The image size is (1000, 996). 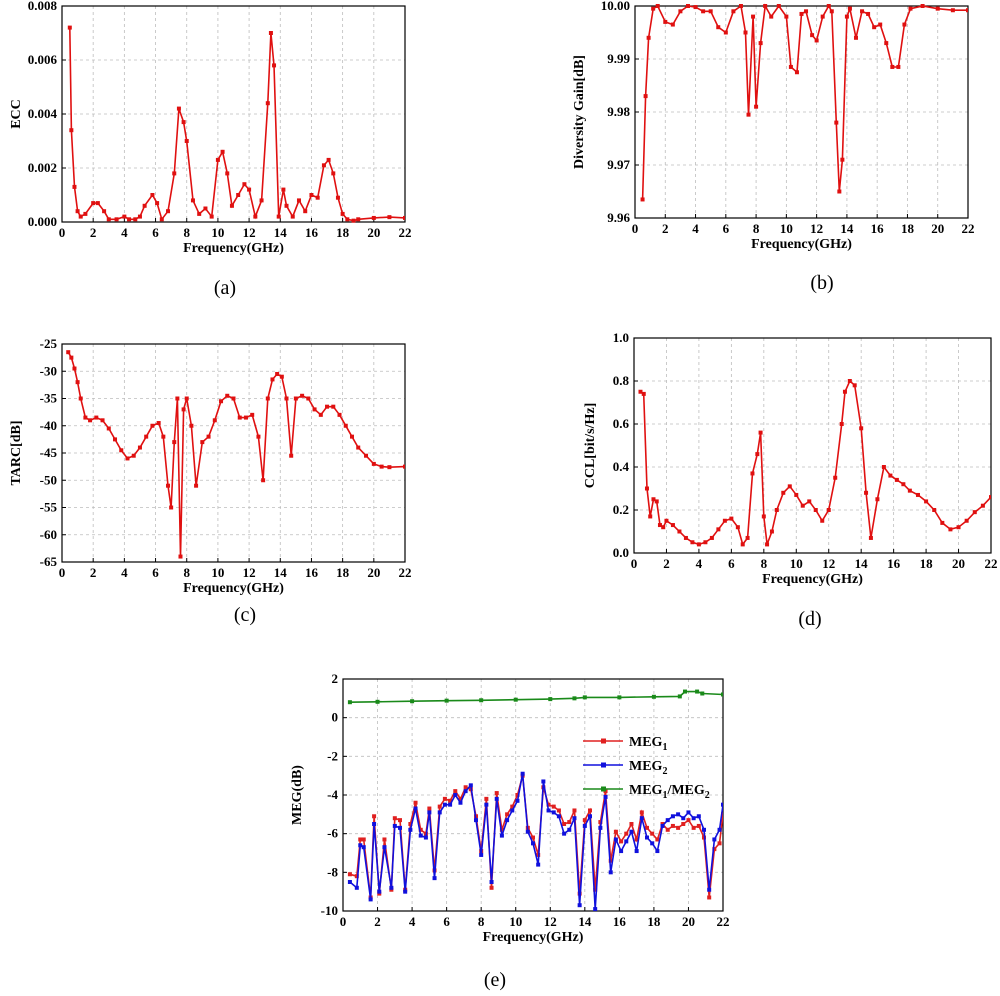 I want to click on y-axis-label: Diversity Gain[dB], so click(x=579, y=112).